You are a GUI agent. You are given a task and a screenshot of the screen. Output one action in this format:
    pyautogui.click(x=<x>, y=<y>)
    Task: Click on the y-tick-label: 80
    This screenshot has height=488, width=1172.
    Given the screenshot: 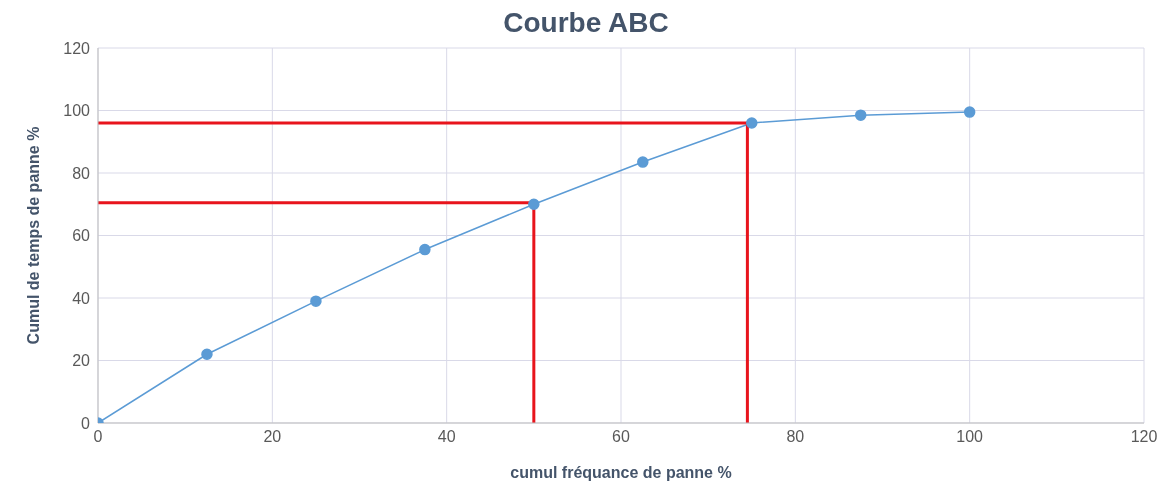 What is the action you would take?
    pyautogui.click(x=81, y=173)
    